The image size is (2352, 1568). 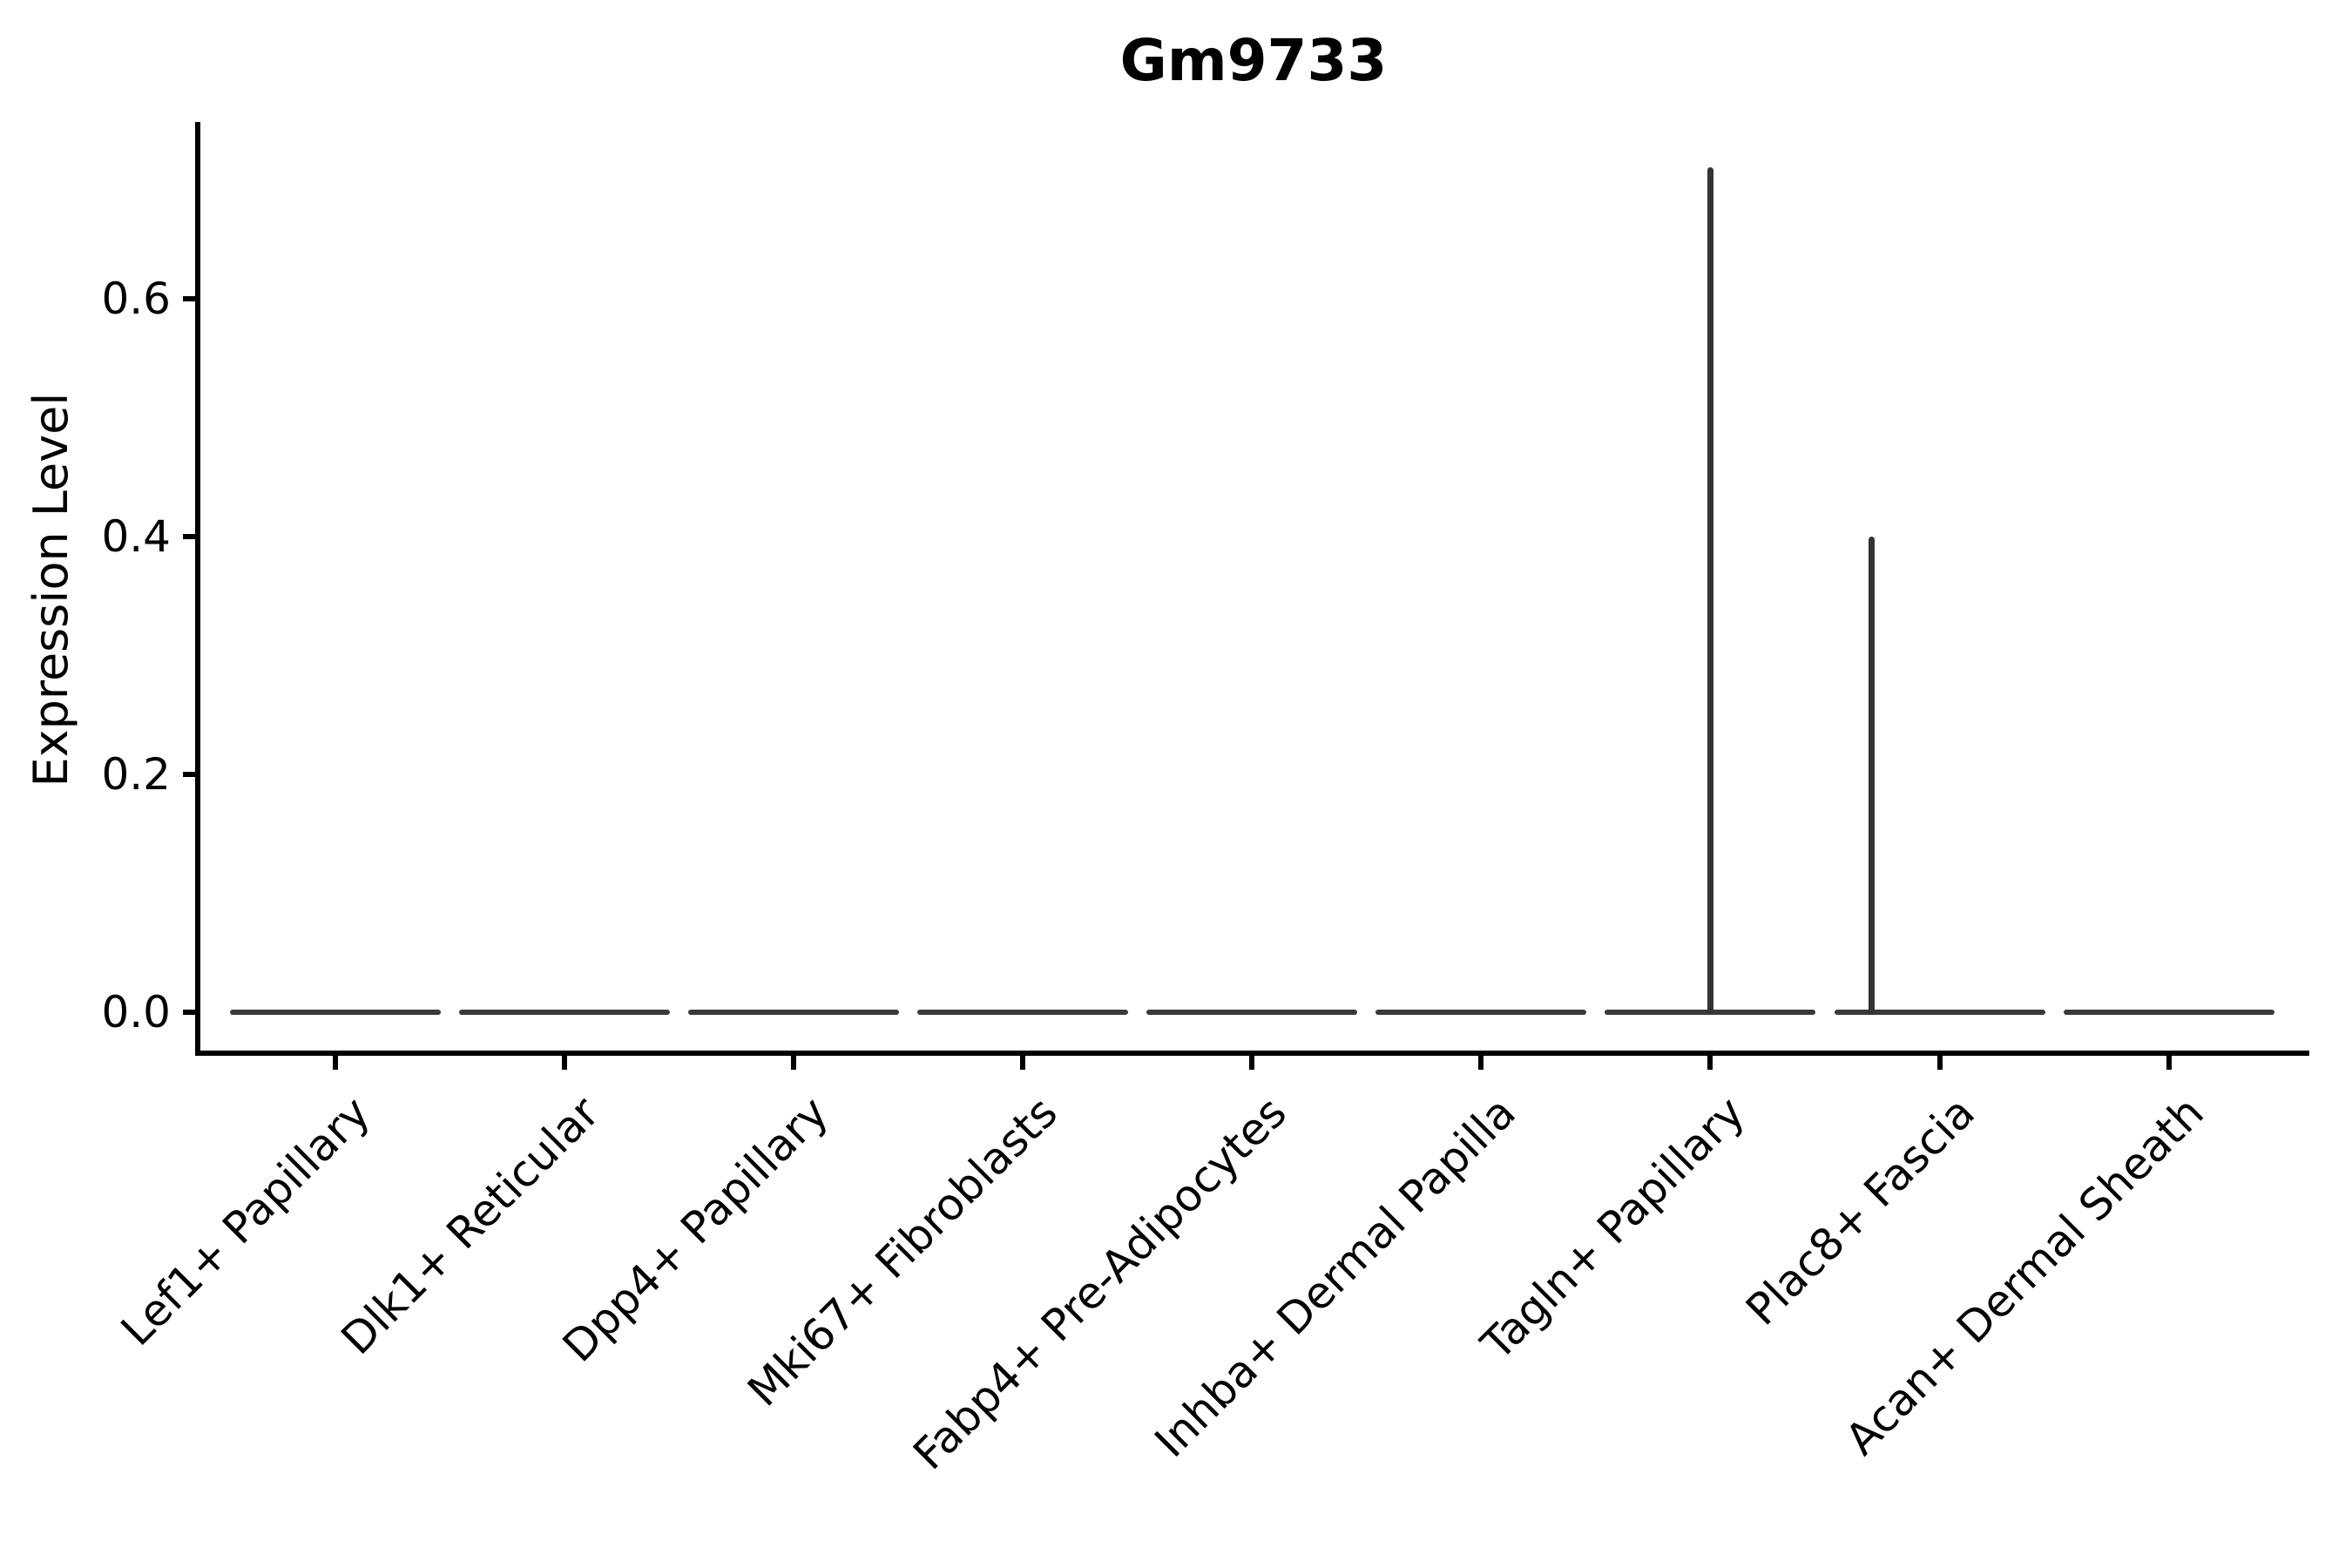 I want to click on y-axis-label: Expression Level, so click(x=51, y=589).